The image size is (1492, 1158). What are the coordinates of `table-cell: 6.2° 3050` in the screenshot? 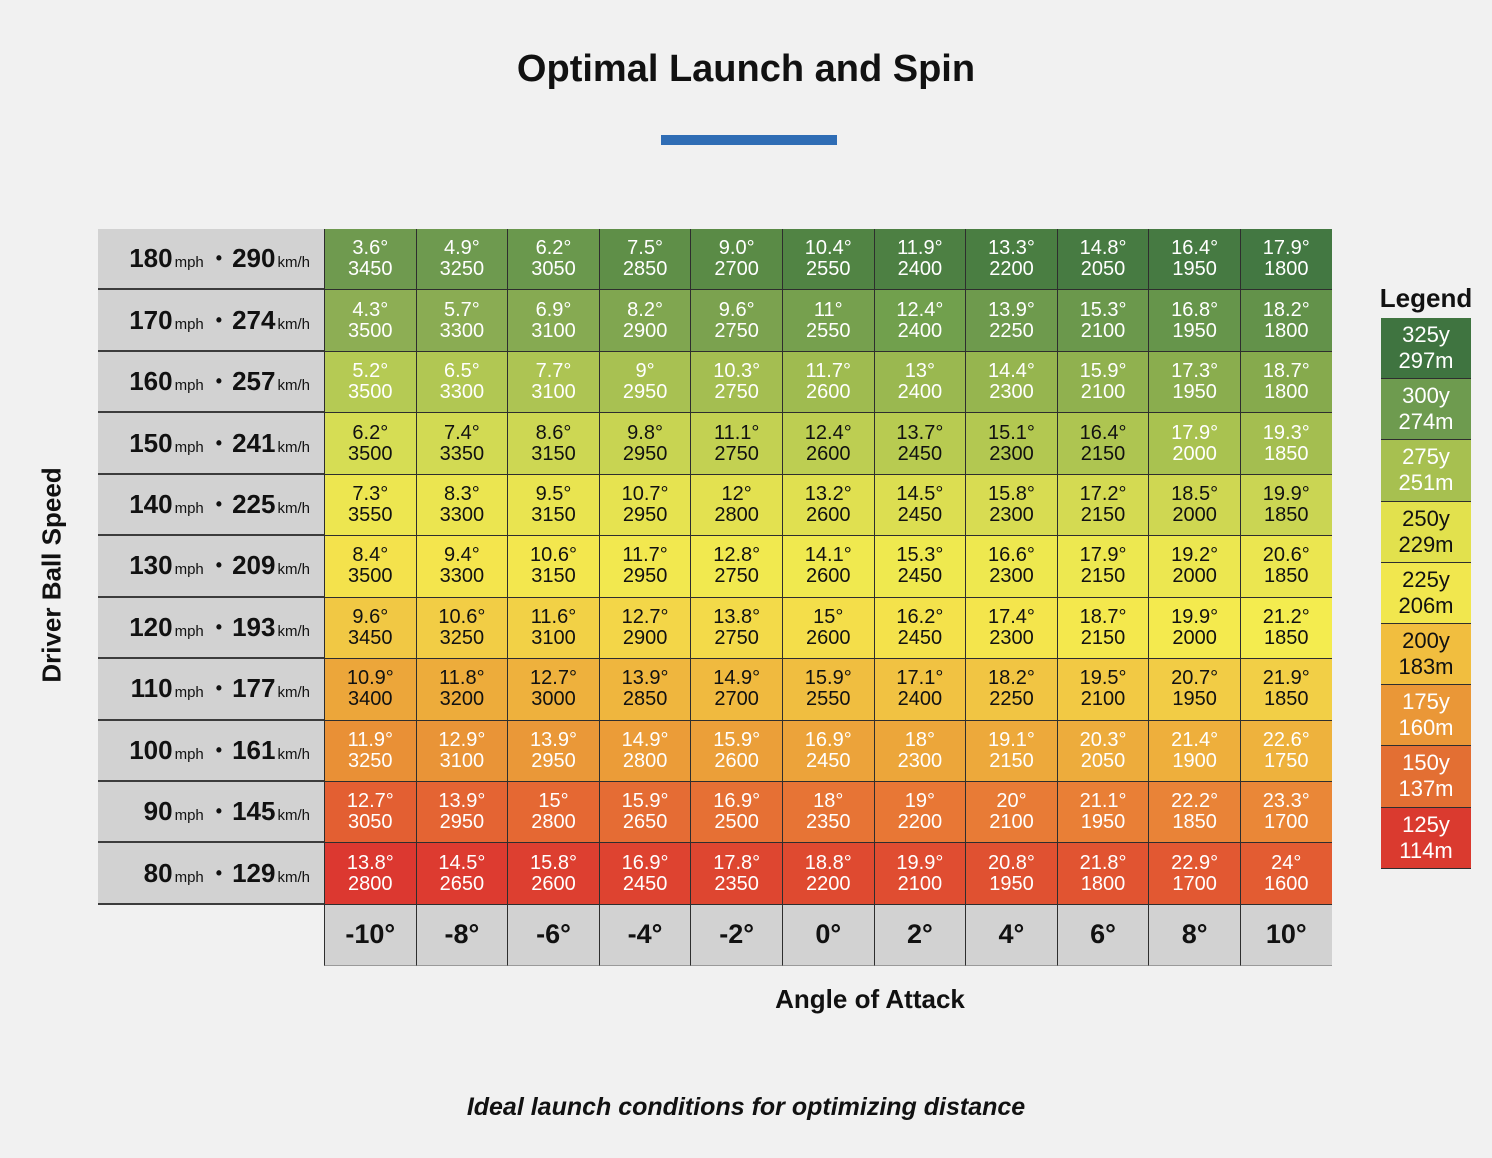 It's located at (553, 260).